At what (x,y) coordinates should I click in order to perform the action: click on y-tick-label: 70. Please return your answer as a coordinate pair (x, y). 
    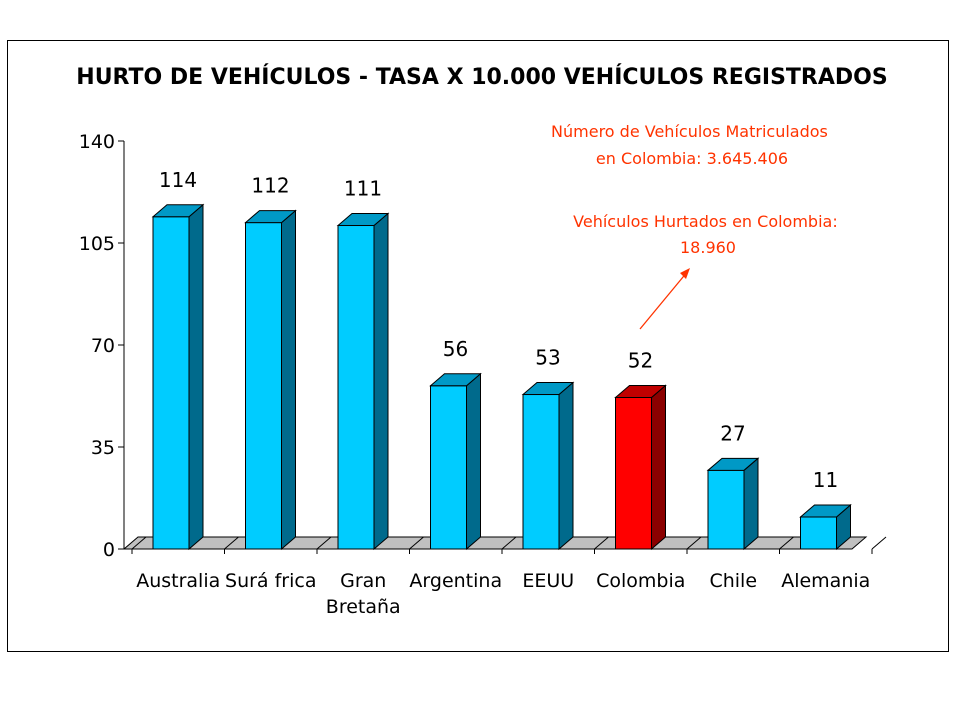
    Looking at the image, I should click on (103, 346).